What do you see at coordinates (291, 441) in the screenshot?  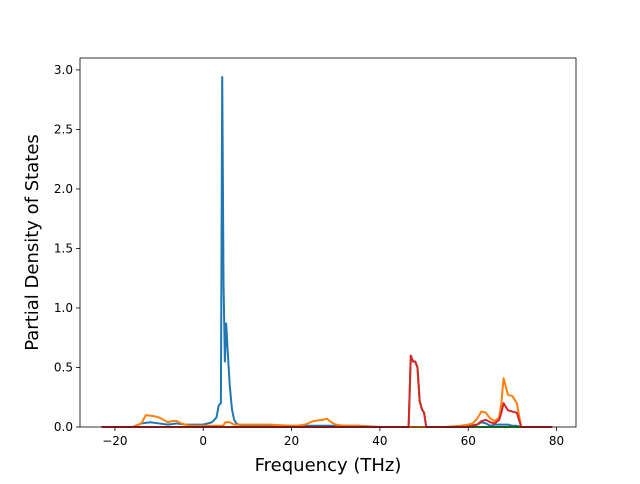 I see `x-tick-label: 20` at bounding box center [291, 441].